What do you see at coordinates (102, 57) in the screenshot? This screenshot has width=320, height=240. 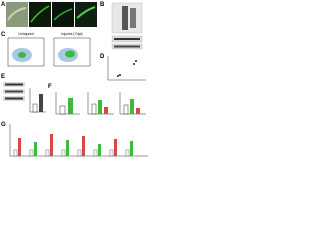 I see `panel-label: D` at bounding box center [102, 57].